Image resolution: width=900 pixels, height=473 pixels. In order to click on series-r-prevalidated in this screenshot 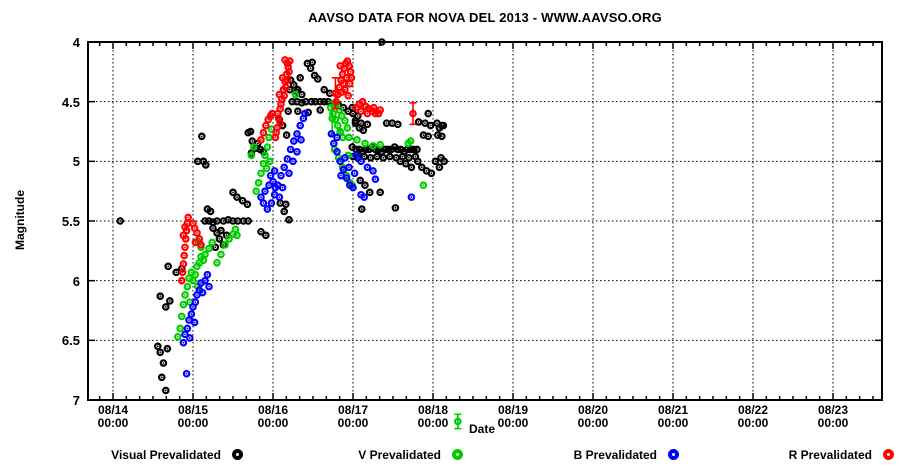, I will do `click(297, 170)`.